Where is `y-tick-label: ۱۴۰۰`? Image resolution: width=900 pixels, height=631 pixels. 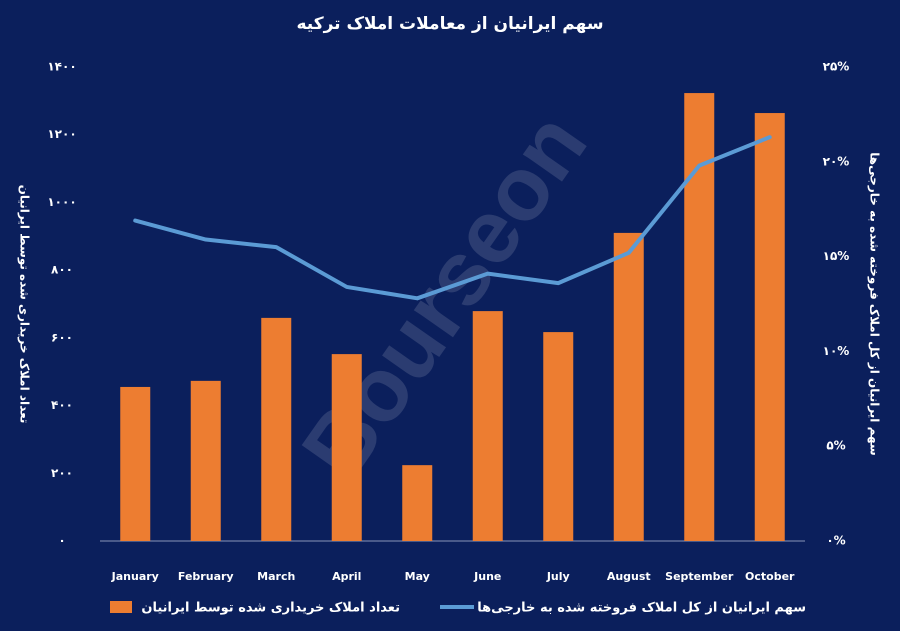
y-tick-label: ۱۴۰۰ is located at coordinates (61, 67).